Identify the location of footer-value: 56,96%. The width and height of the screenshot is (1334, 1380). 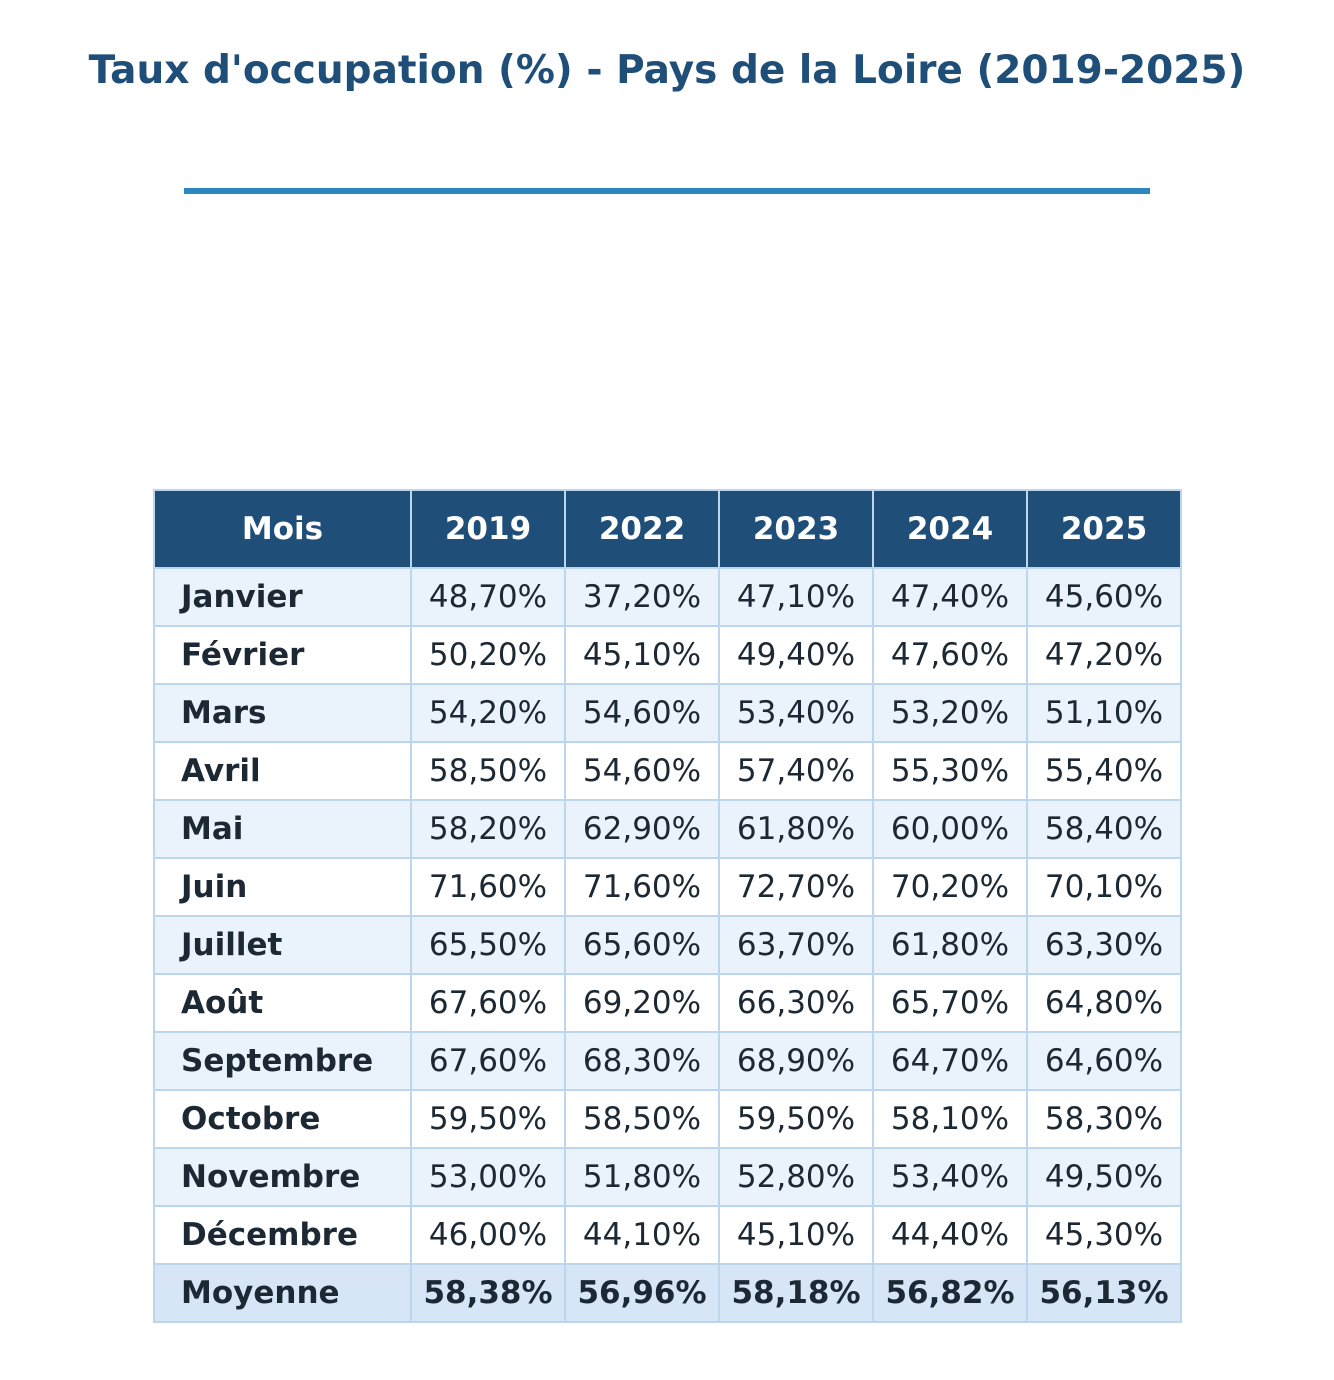
(642, 1293).